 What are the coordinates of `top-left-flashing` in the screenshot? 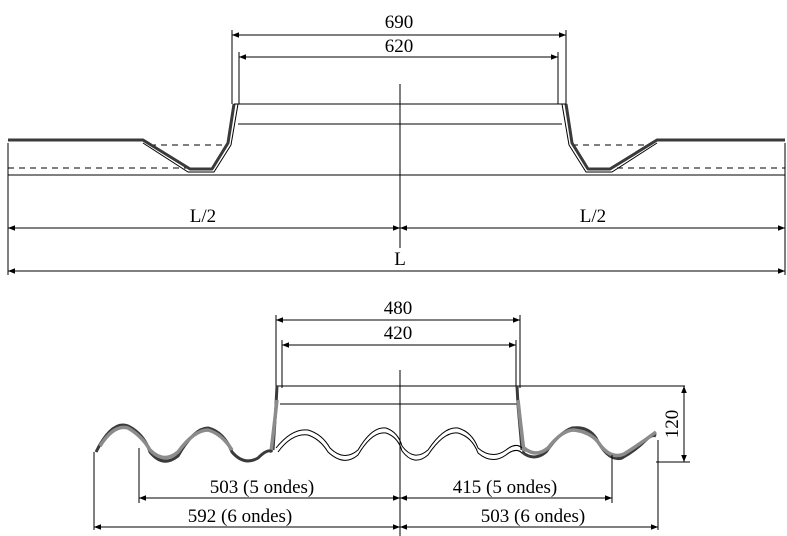 It's located at (122, 137).